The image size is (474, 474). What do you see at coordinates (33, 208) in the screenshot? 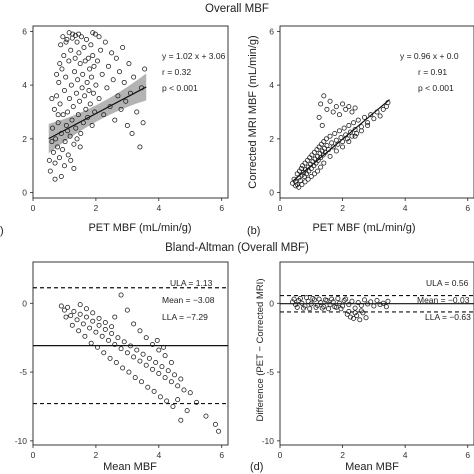
I see `panel-a-x-tick-label: 0` at bounding box center [33, 208].